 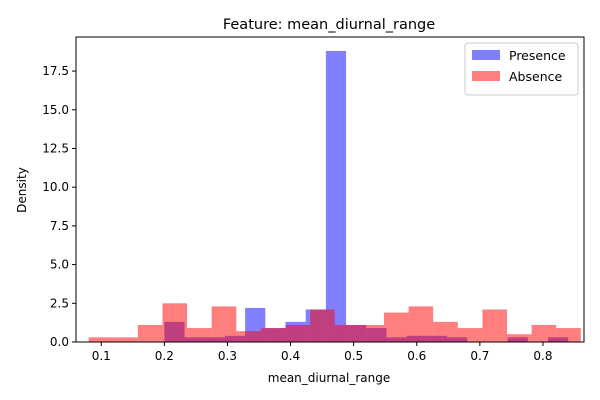 What do you see at coordinates (322, 352) in the screenshot?
I see `x-axis: 0.1 0.2 0.3 0.4 0.5 0.6 0.7 0.8` at bounding box center [322, 352].